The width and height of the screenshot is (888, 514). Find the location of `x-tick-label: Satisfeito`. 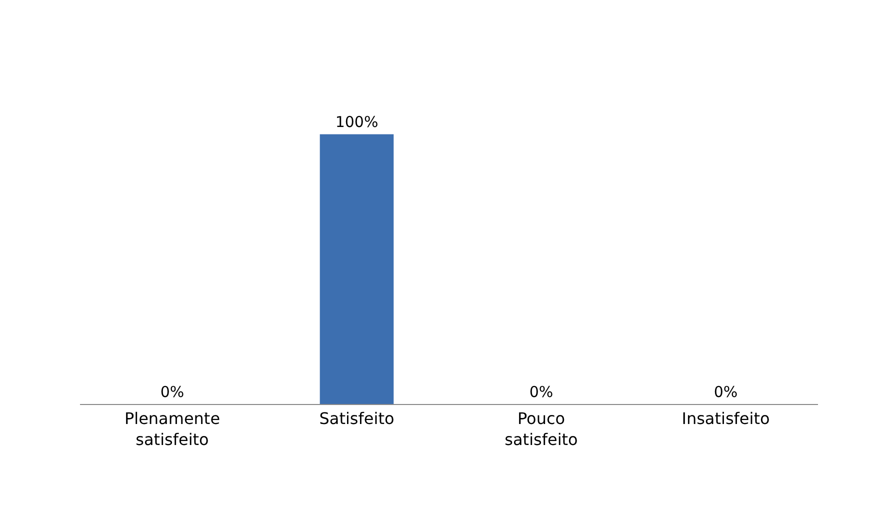

x-tick-label: Satisfeito is located at coordinates (356, 418).